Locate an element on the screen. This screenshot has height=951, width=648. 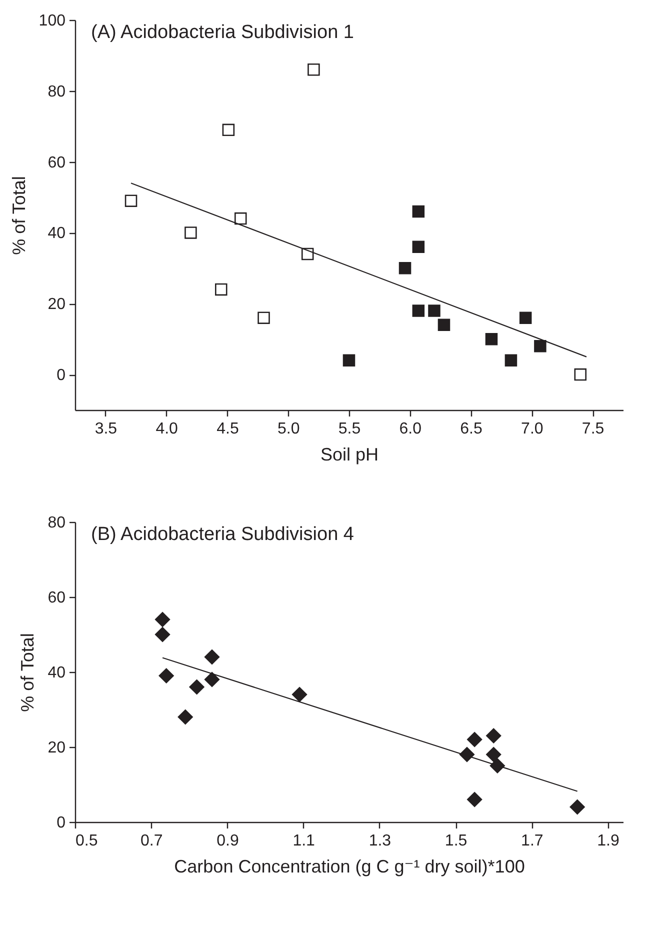
chart-title: (B) Acidobacteria Subdivision 4 is located at coordinates (222, 534).